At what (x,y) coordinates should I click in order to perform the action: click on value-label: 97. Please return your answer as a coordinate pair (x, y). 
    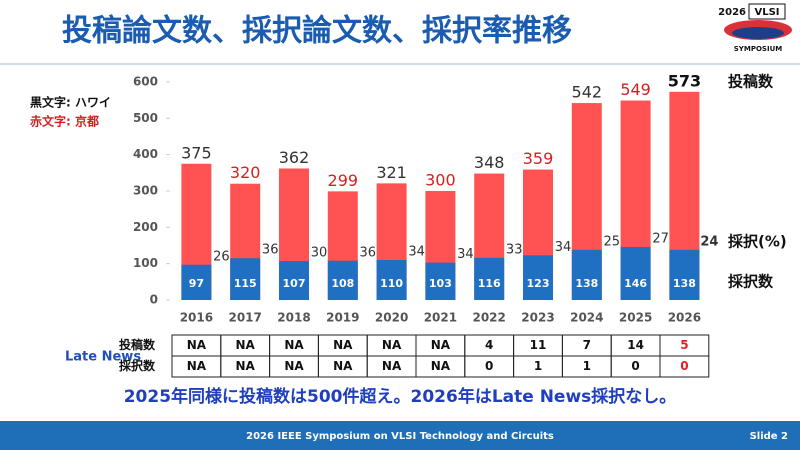
    Looking at the image, I should click on (196, 283).